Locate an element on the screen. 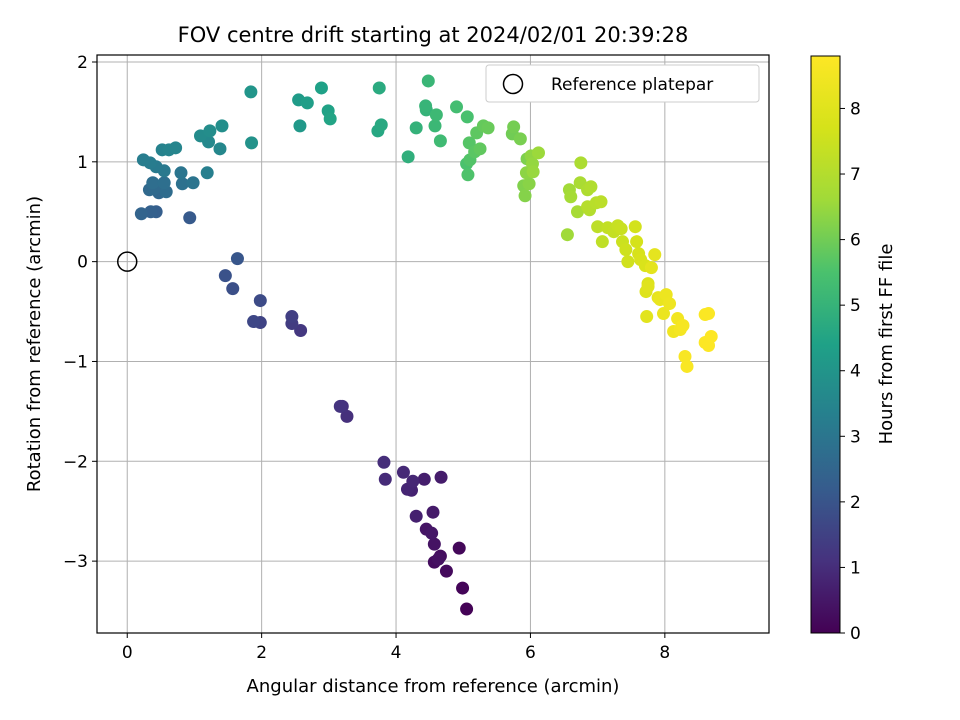 This screenshot has height=720, width=960. legend-reference-marker is located at coordinates (513, 84).